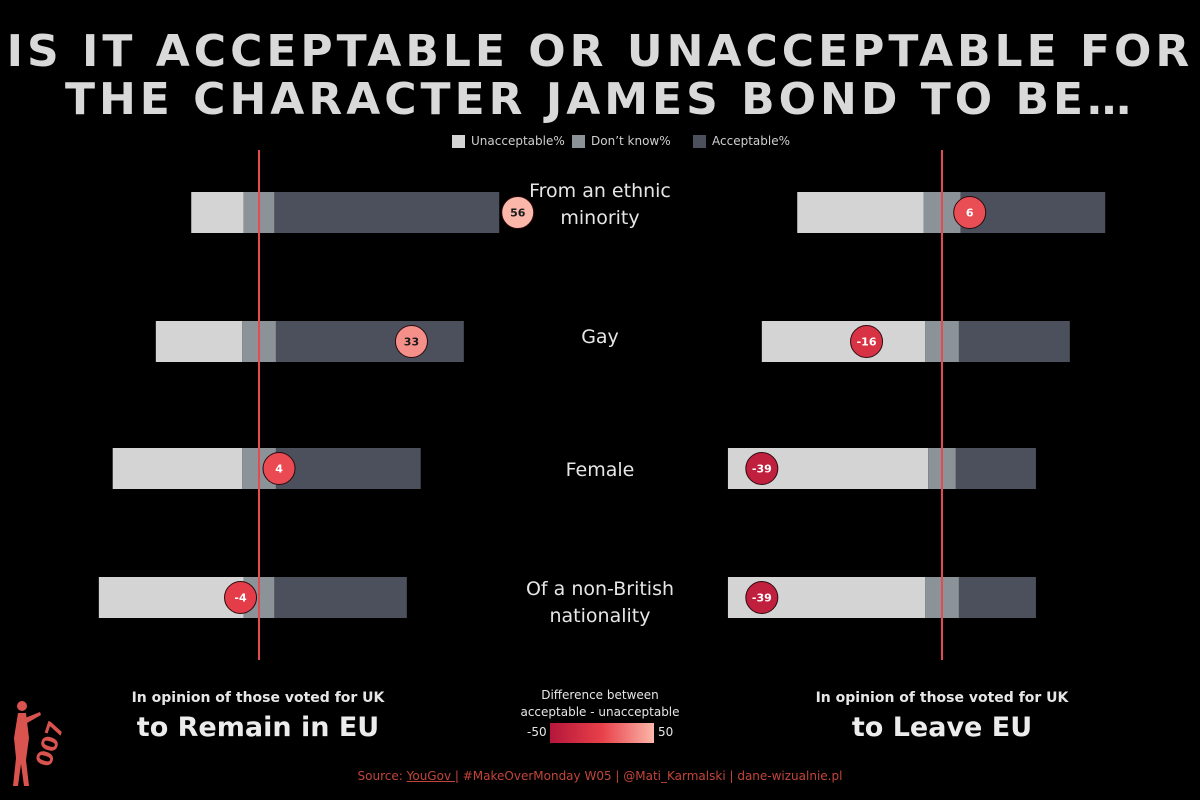 Image resolution: width=1200 pixels, height=800 pixels. I want to click on logo-text: 007, so click(51, 743).